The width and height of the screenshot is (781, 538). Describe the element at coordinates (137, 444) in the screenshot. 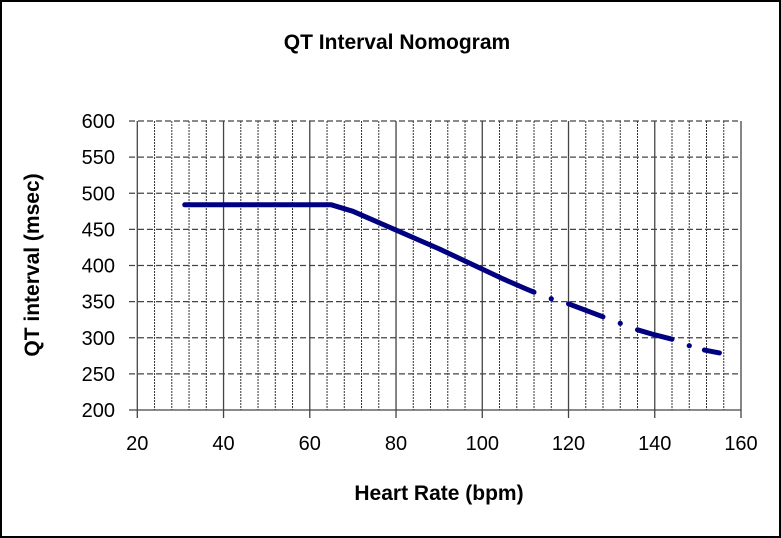

I see `x-tick-label: 20` at that location.